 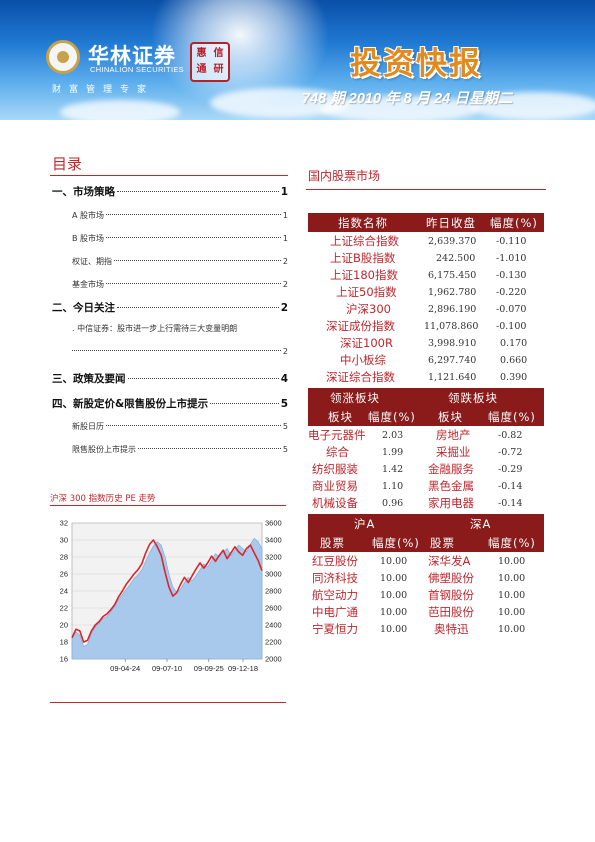 I want to click on sz-stock-change: 10.00, so click(x=512, y=612).